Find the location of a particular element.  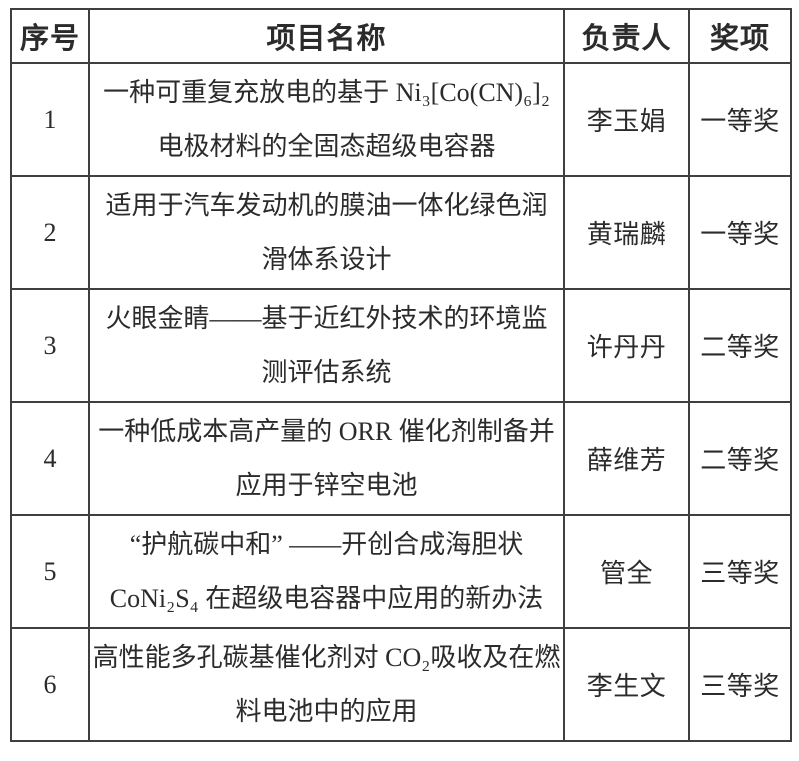

table-row: 3 火眼金睛——基于近红外技术的环境监 测评估系统 许丹丹 二等奖 is located at coordinates (401, 345).